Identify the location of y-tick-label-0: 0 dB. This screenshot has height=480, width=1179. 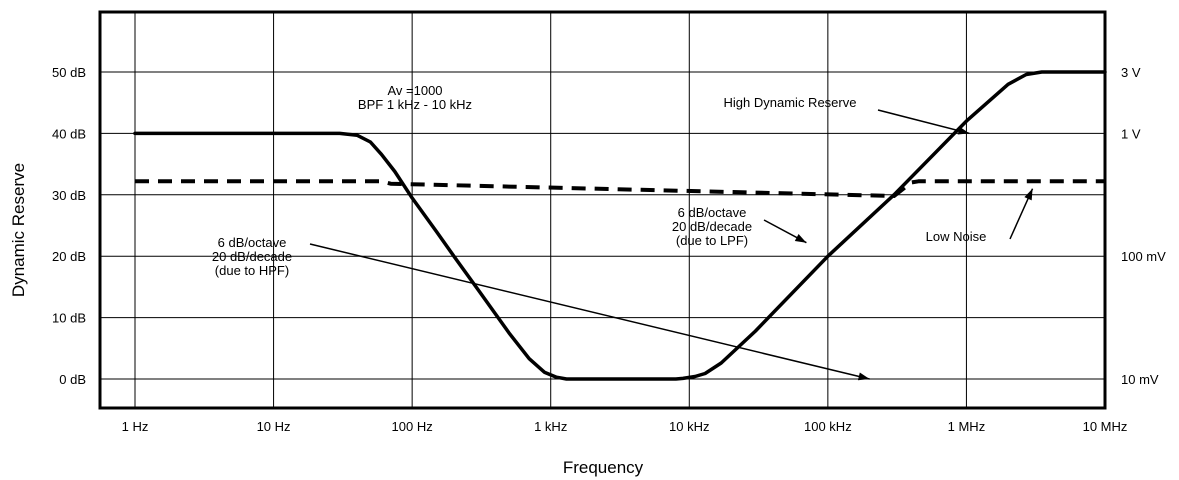
(72, 379).